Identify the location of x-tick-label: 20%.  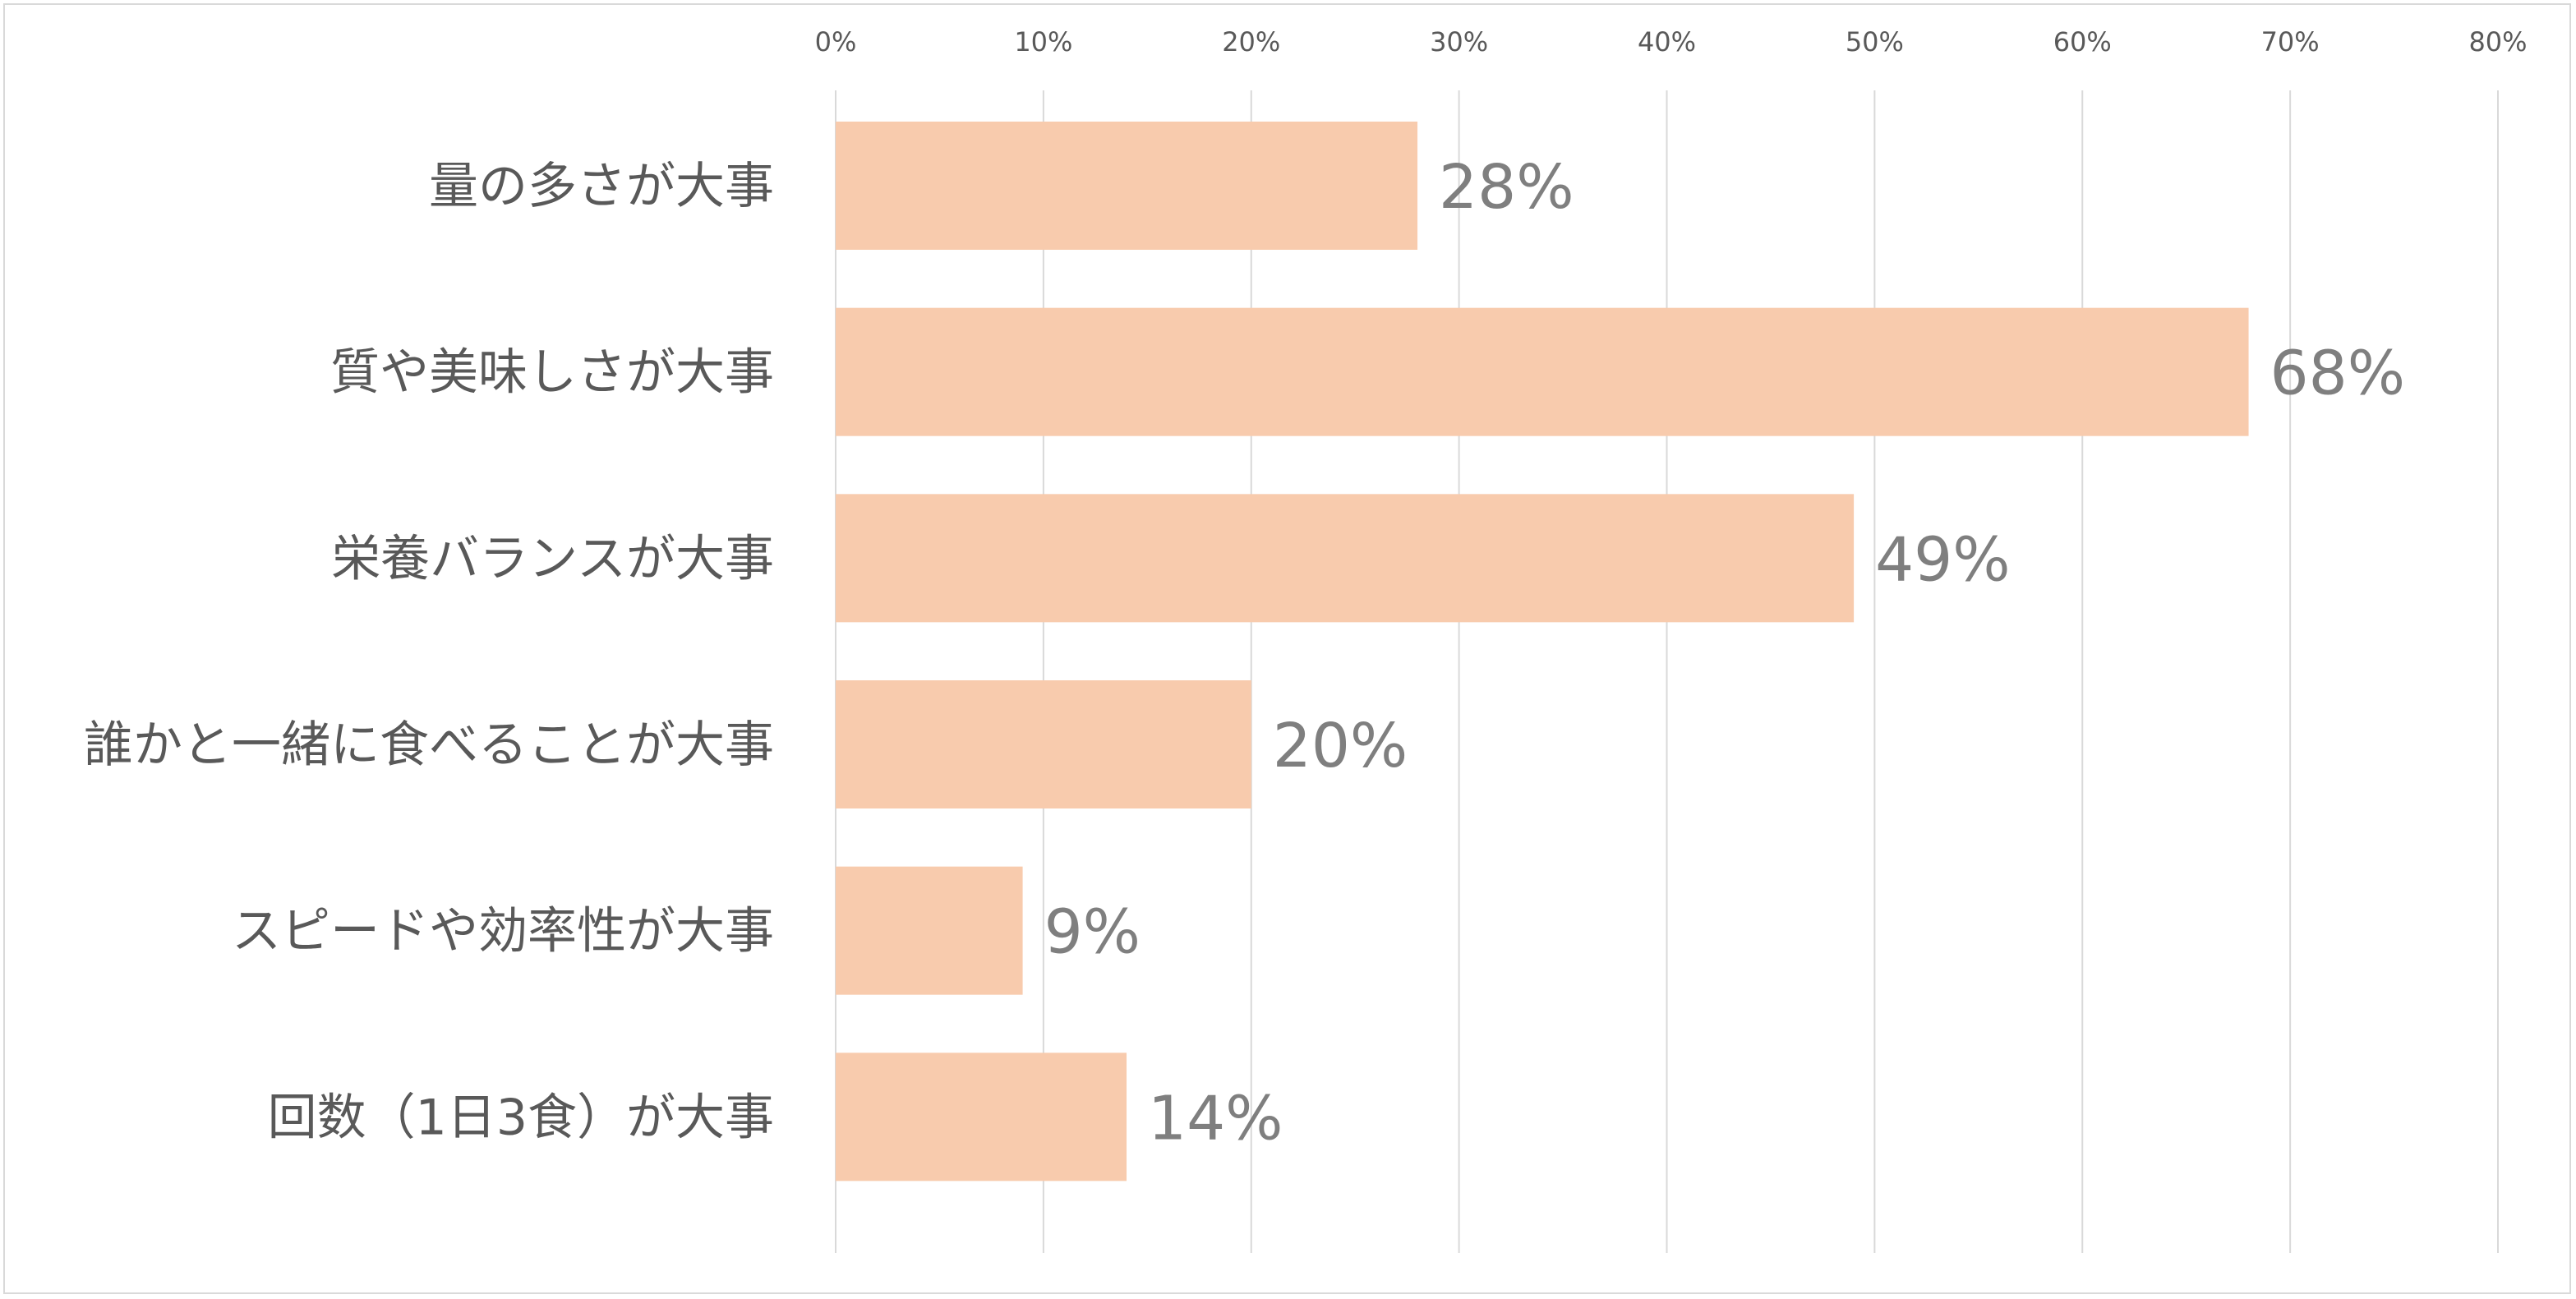
(1251, 42).